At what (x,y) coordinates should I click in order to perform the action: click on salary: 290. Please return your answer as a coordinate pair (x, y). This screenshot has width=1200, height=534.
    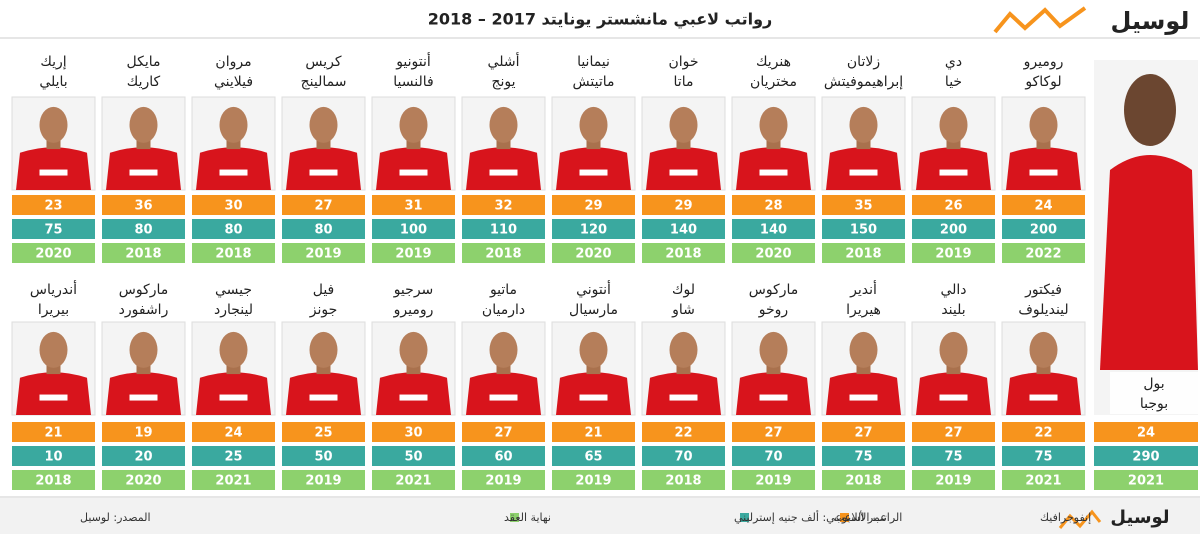
    Looking at the image, I should click on (1145, 457).